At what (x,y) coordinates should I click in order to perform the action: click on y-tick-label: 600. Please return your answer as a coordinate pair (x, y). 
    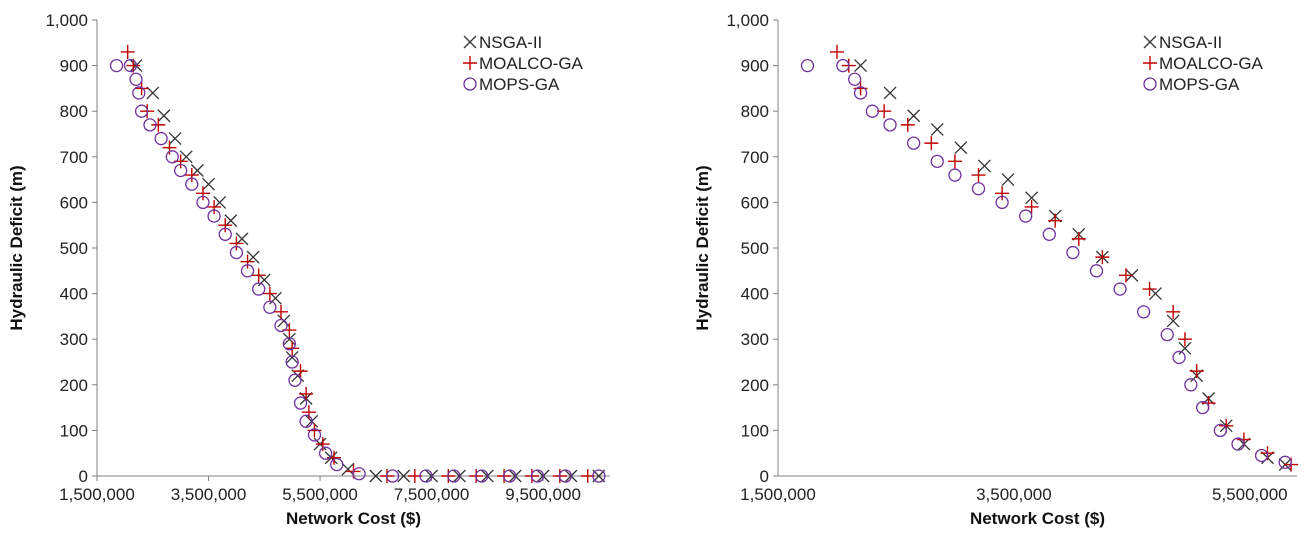
    Looking at the image, I should click on (74, 202).